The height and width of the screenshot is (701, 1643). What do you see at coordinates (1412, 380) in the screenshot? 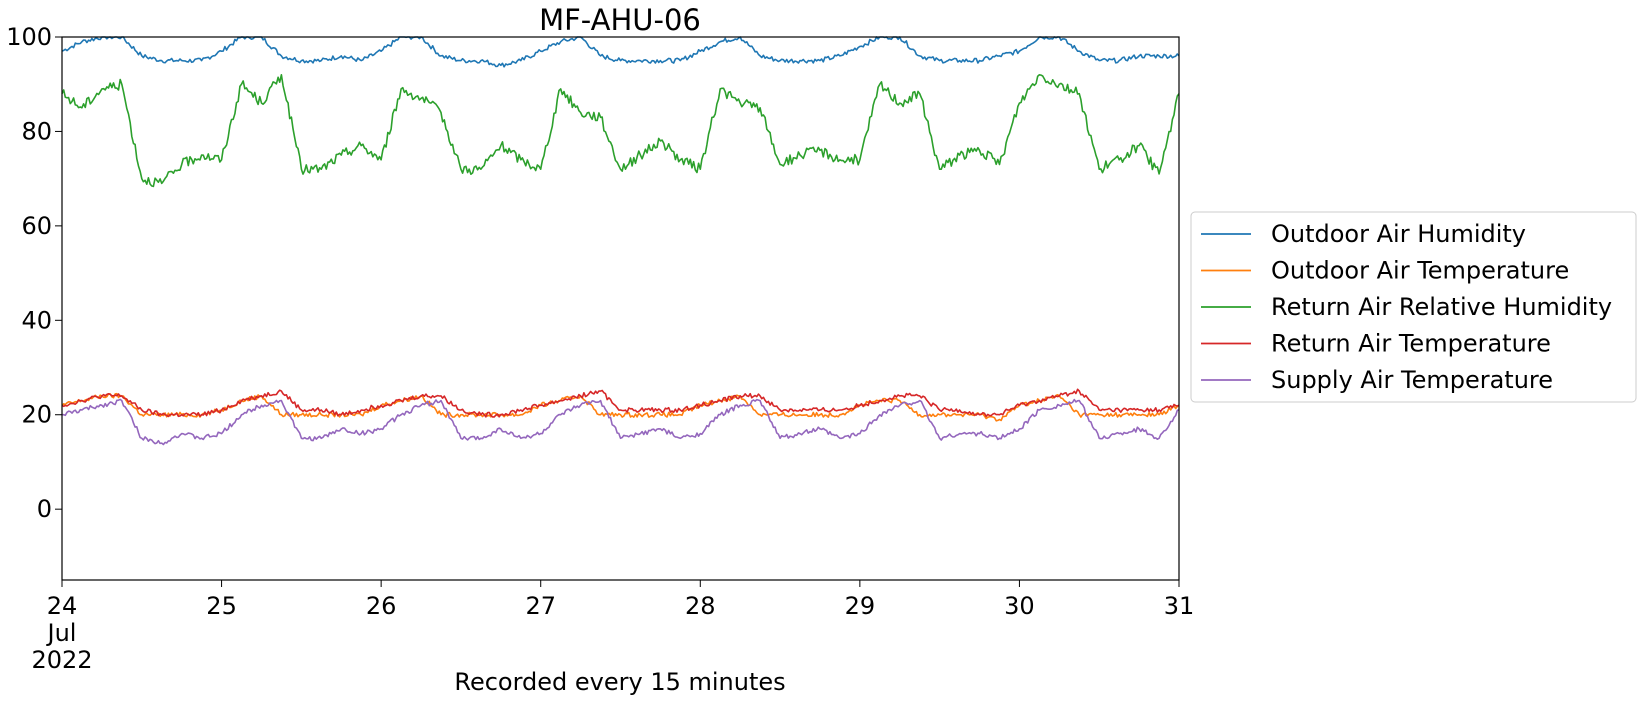
I see `legend-label: Supply Air Temperature` at bounding box center [1412, 380].